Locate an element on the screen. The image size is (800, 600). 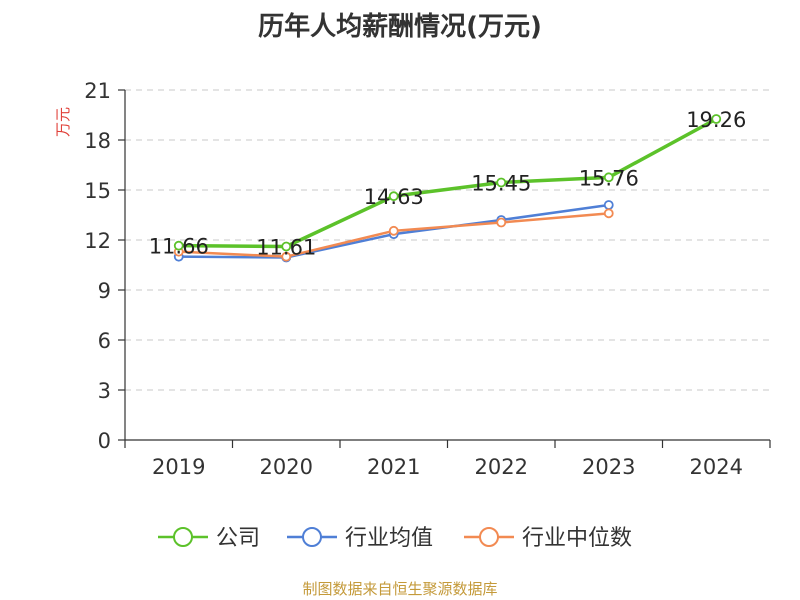
data-label: 19.26 is located at coordinates (716, 120).